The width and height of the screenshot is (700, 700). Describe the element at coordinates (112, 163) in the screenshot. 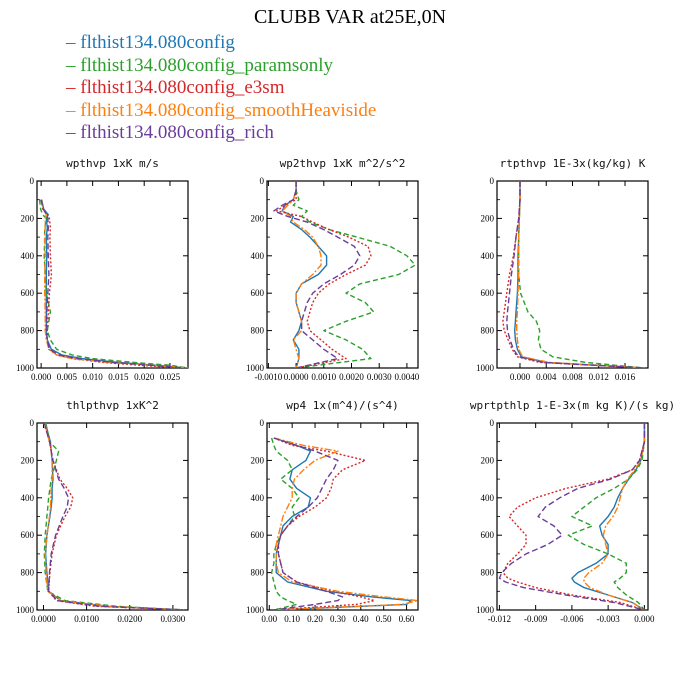

I see `panel-title: wpthvp 1xK m/s` at that location.